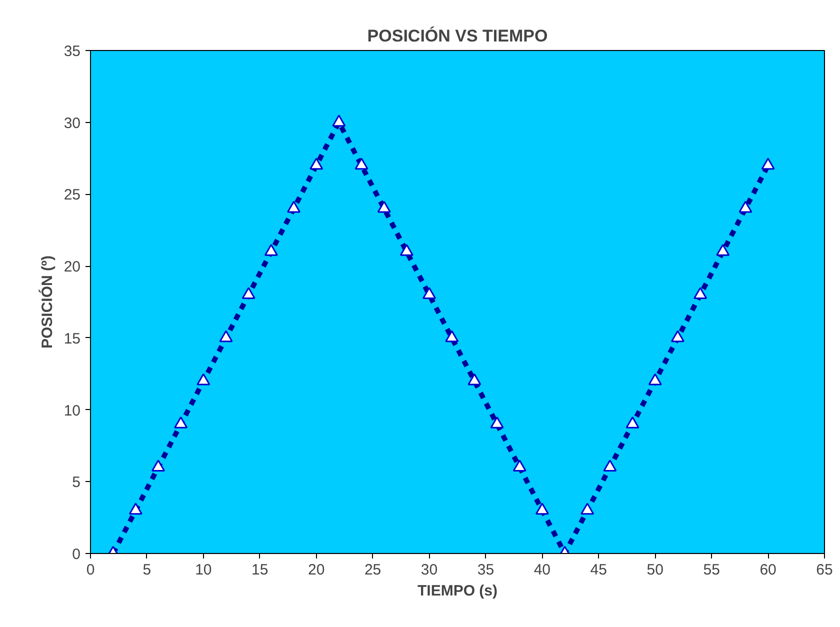 This screenshot has height=627, width=840. What do you see at coordinates (76, 554) in the screenshot?
I see `y-tick-label: 0` at bounding box center [76, 554].